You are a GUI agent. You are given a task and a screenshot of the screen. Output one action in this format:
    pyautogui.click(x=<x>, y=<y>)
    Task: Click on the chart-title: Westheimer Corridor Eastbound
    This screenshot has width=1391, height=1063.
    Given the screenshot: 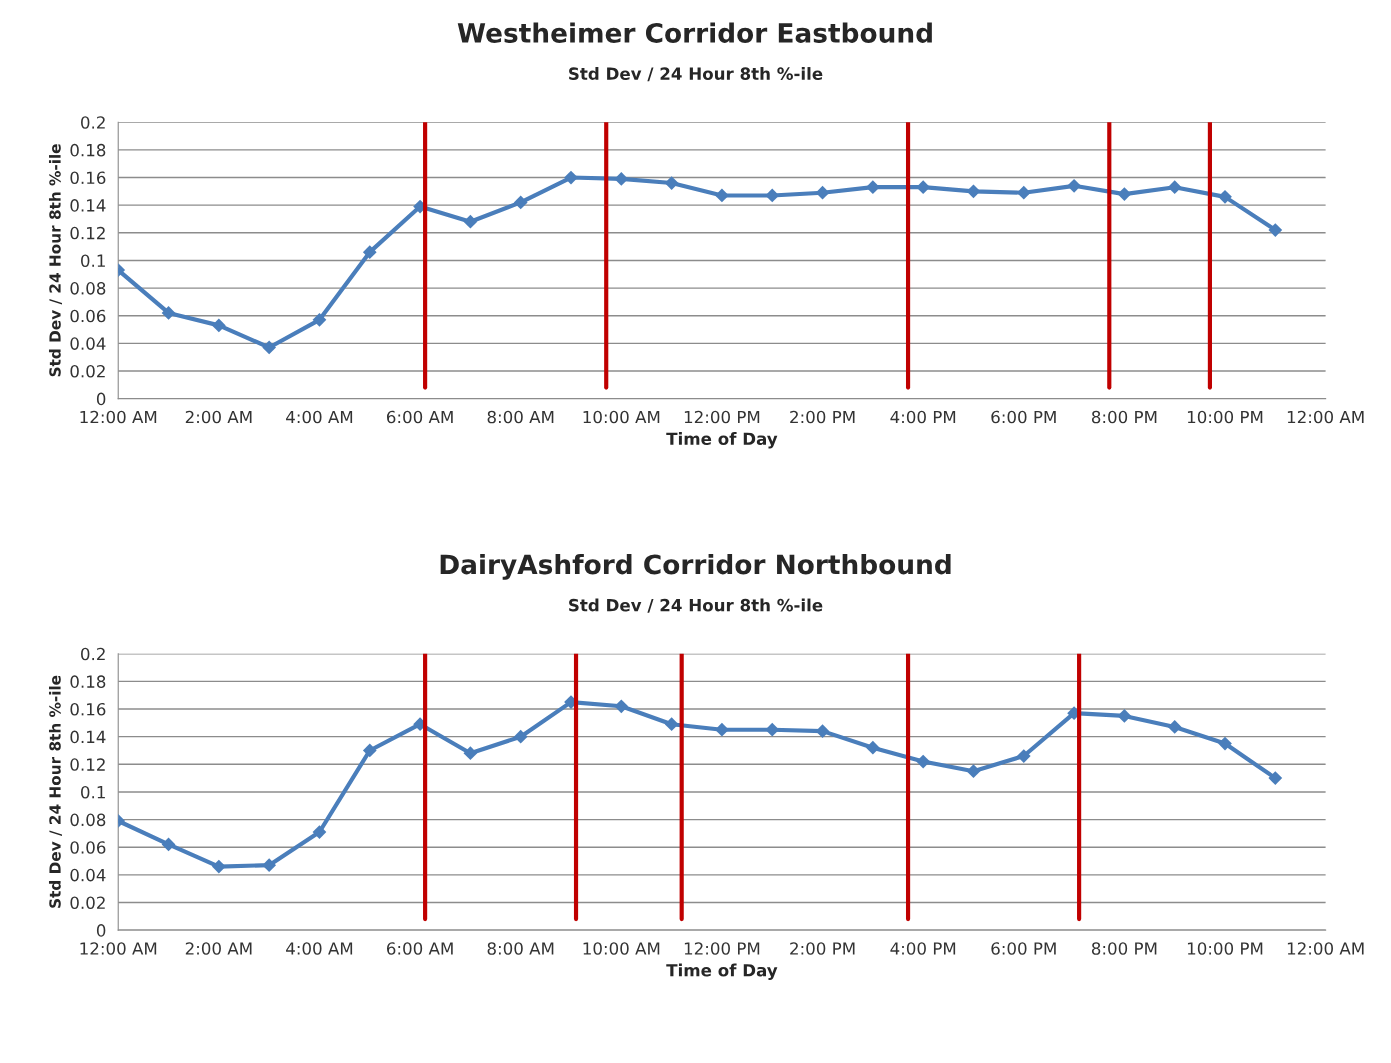 What is the action you would take?
    pyautogui.click(x=694, y=32)
    